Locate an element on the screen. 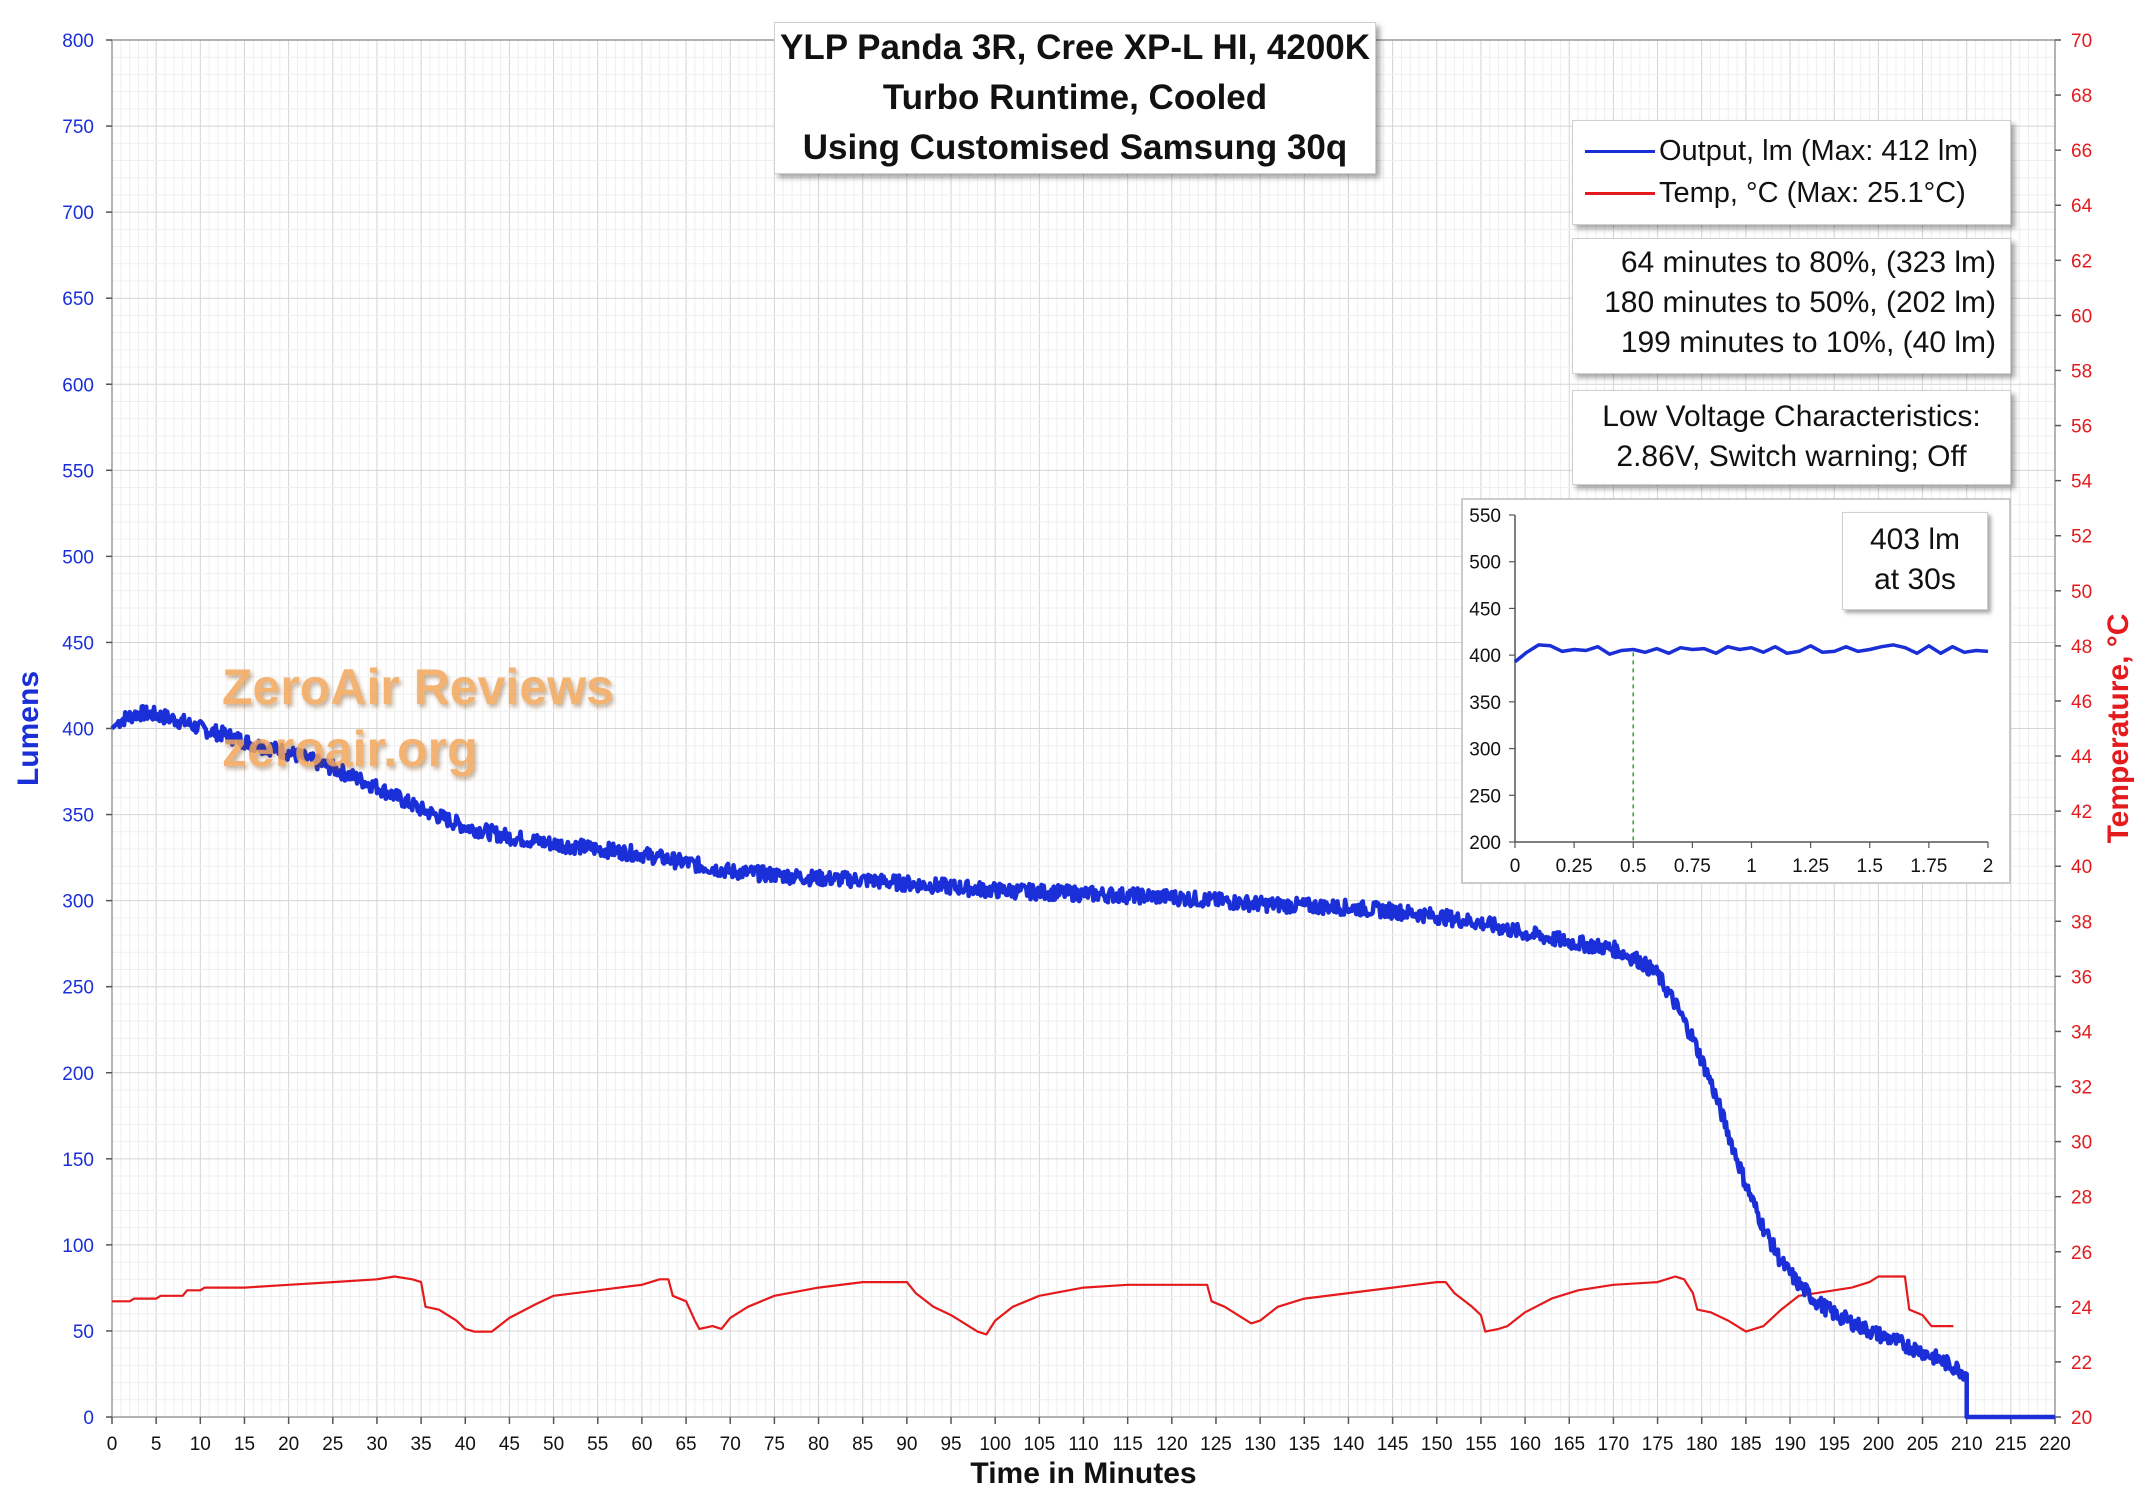 This screenshot has width=2153, height=1507. x-tick-label: 55 is located at coordinates (597, 1444).